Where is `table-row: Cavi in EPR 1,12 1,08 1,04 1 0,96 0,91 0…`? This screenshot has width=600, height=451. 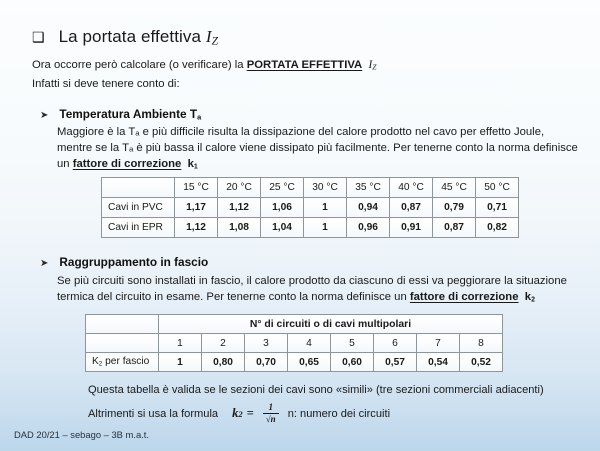 table-row: Cavi in EPR 1,12 1,08 1,04 1 0,96 0,91 0… is located at coordinates (310, 227).